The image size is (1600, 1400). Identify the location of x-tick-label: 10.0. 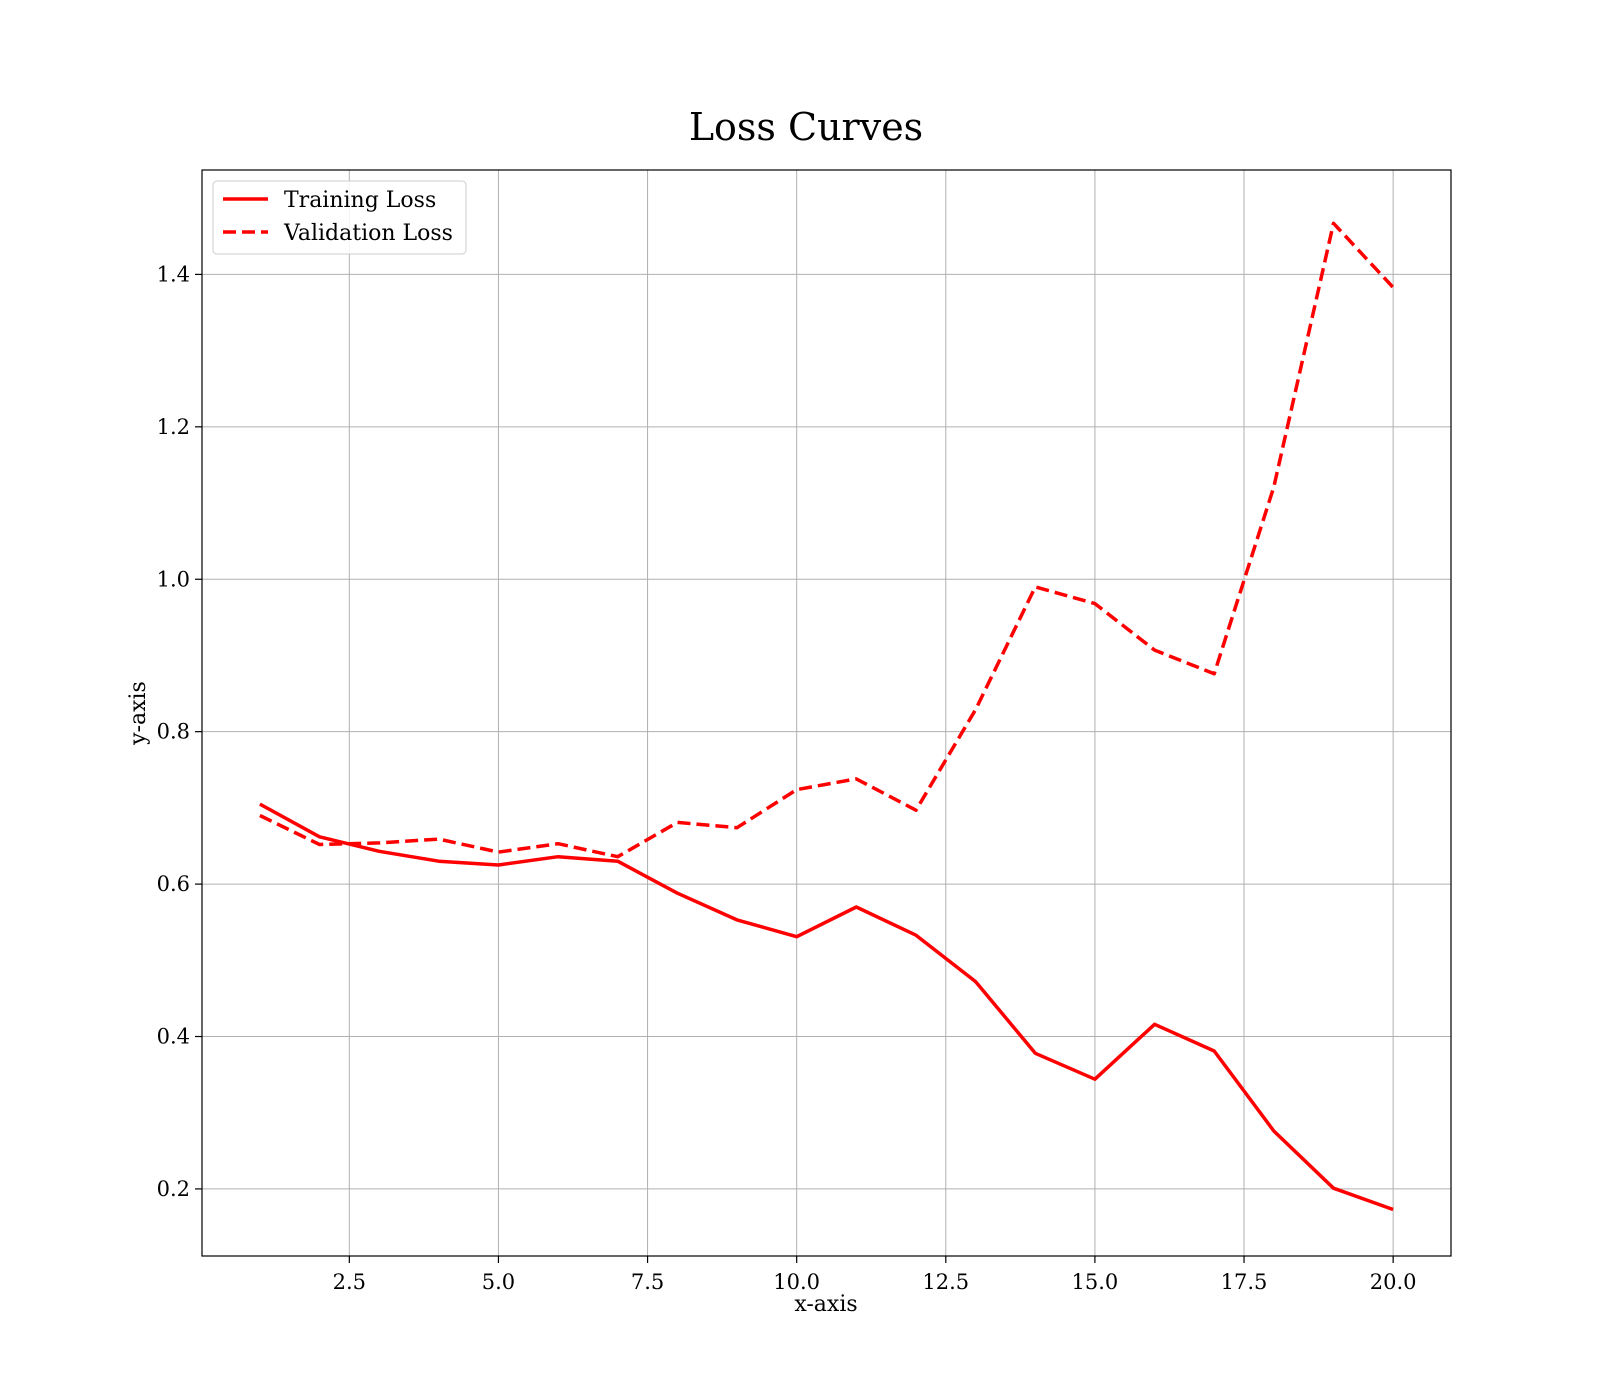
(796, 1282).